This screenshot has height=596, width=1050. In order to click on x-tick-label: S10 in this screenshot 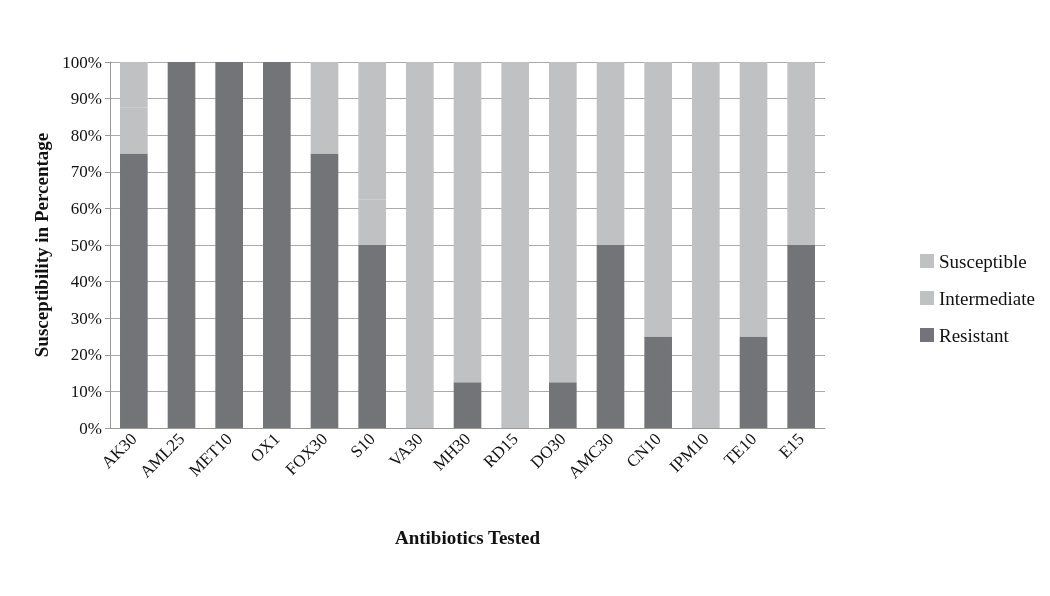, I will do `click(362, 445)`.